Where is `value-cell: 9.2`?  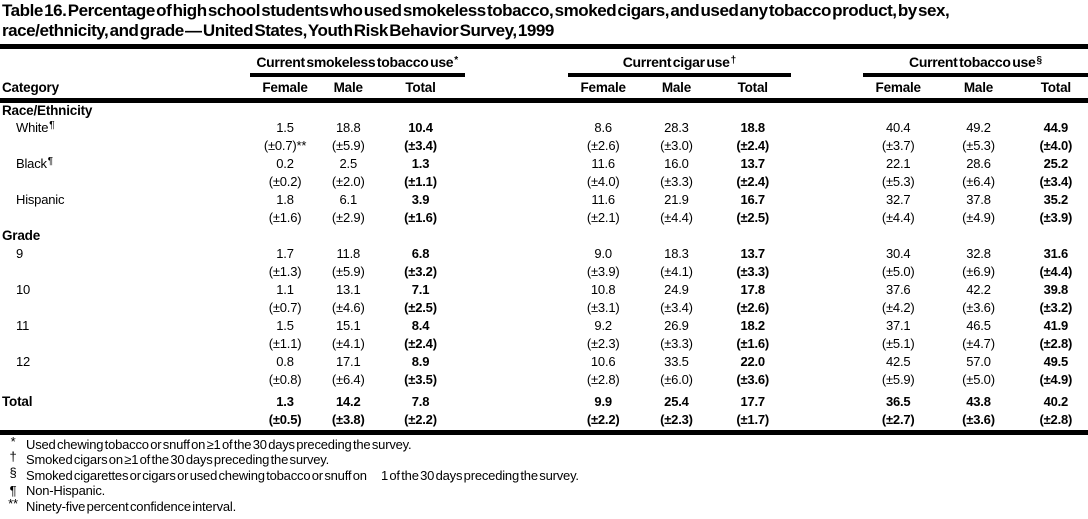 value-cell: 9.2 is located at coordinates (603, 325).